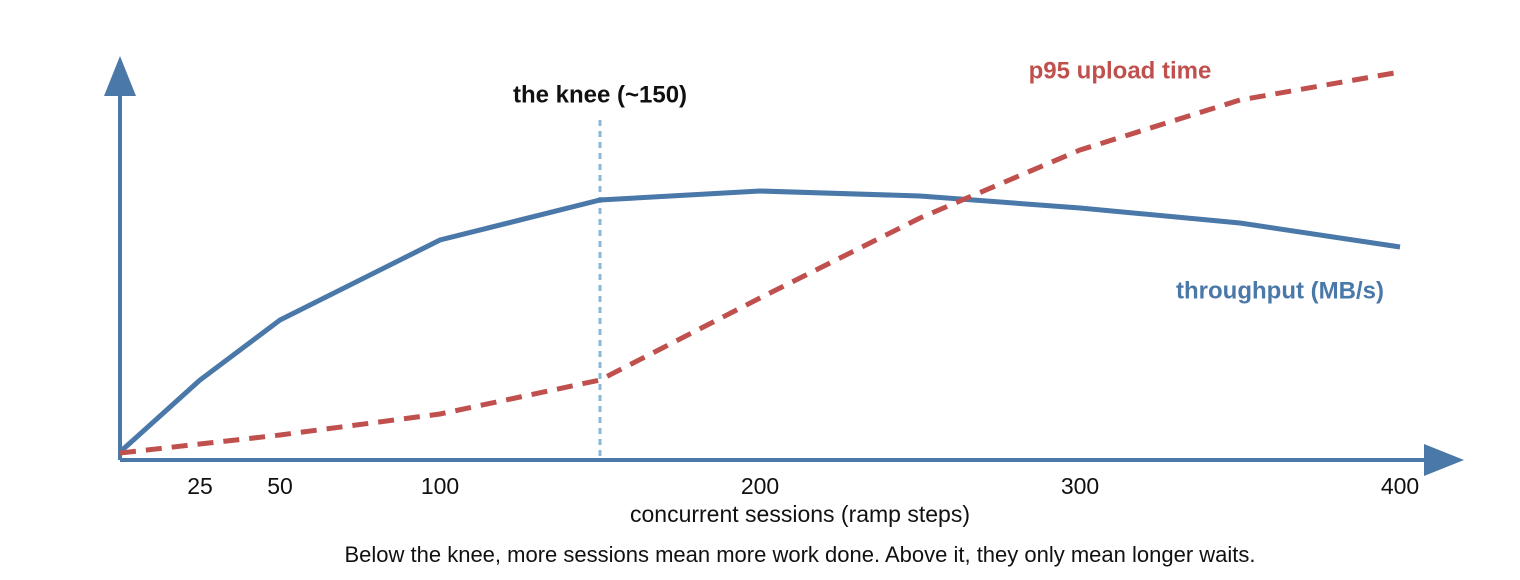  What do you see at coordinates (1400, 486) in the screenshot?
I see `x-tick-label: 400` at bounding box center [1400, 486].